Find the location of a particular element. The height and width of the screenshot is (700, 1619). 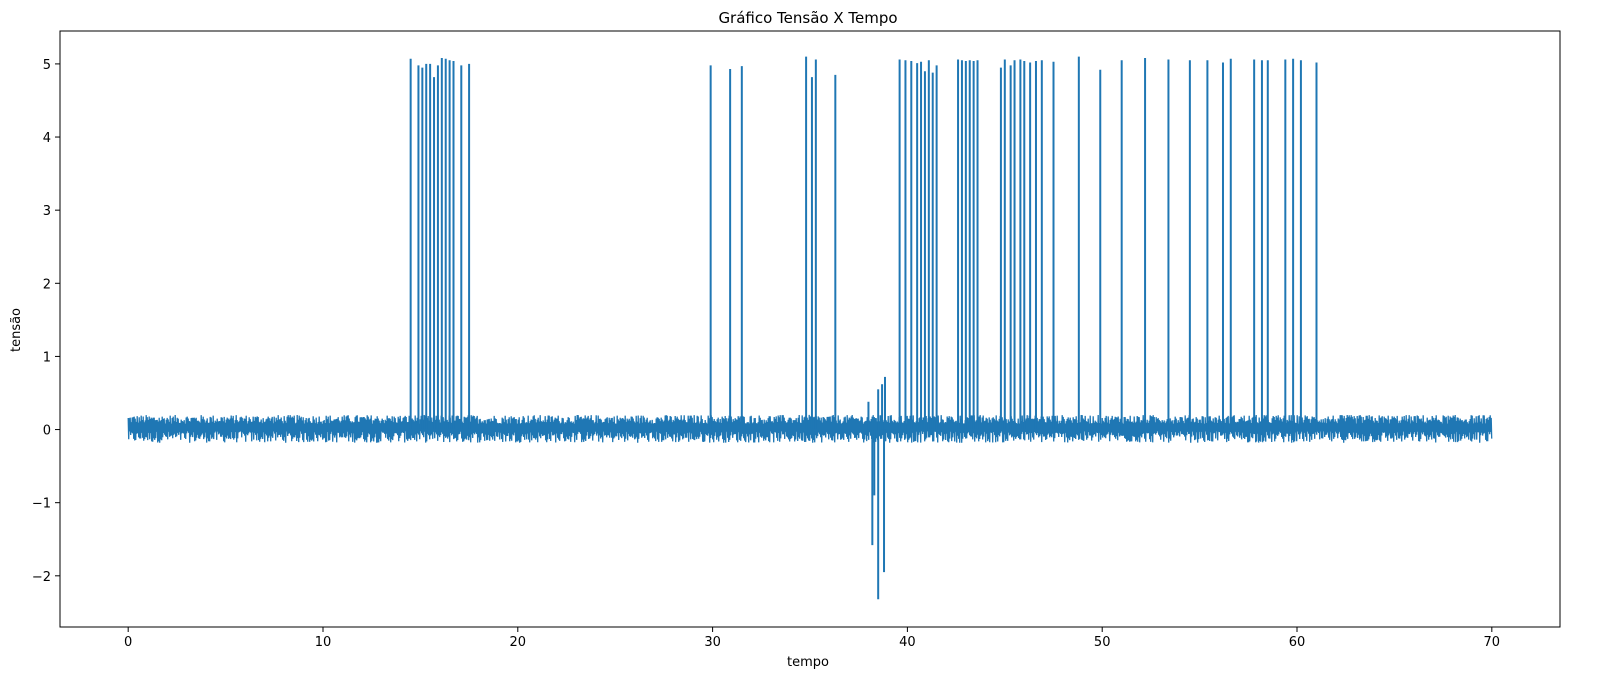

x-tick-label: 60 is located at coordinates (1297, 642).